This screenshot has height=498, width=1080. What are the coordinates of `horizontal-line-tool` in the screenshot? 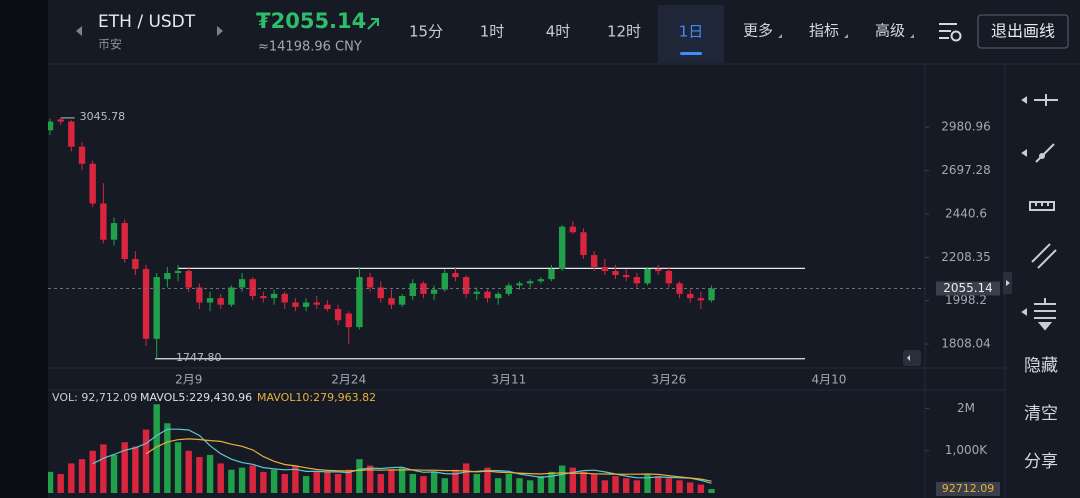 It's located at (1039, 100).